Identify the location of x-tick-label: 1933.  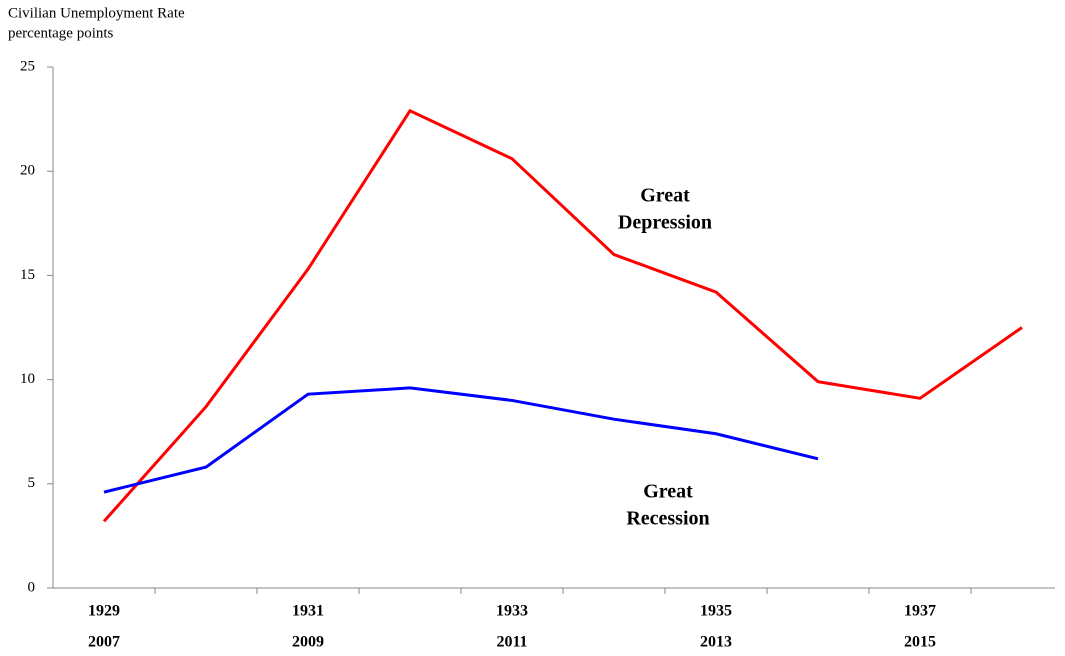
(512, 611).